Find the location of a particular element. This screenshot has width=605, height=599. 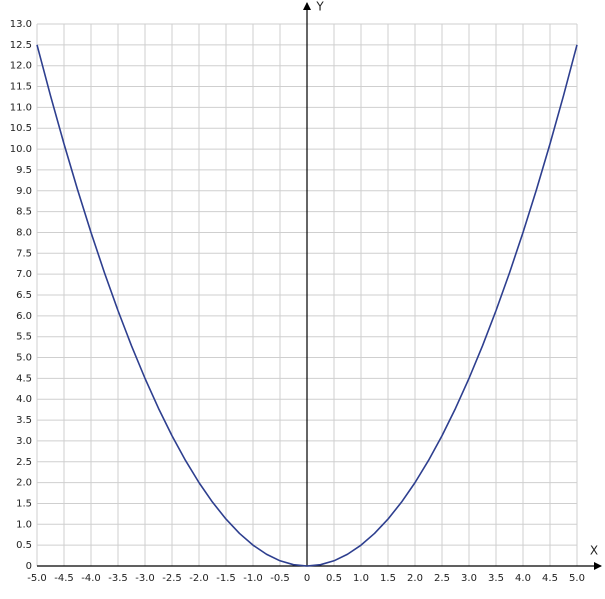

x-tick-label: -4.5 is located at coordinates (64, 578).